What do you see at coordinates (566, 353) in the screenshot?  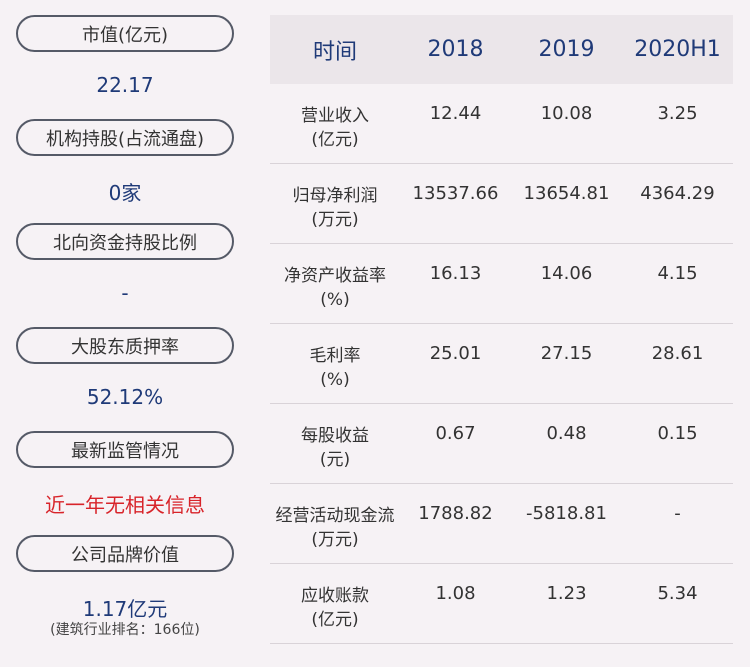 I see `cell-2019: 27.15` at bounding box center [566, 353].